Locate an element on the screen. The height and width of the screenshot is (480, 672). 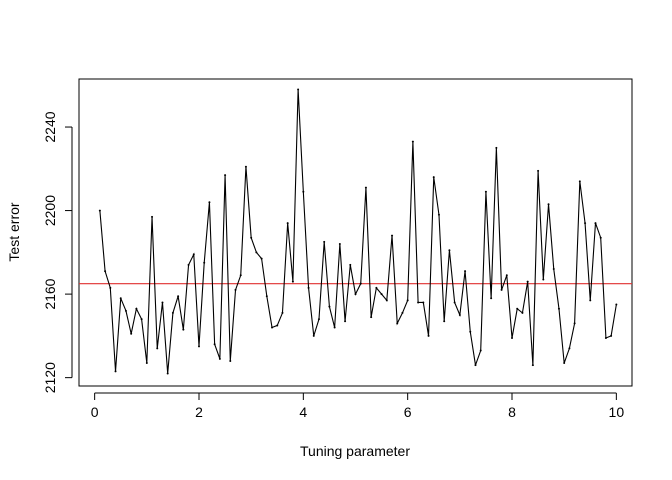
x-tick-label: 6 is located at coordinates (408, 412).